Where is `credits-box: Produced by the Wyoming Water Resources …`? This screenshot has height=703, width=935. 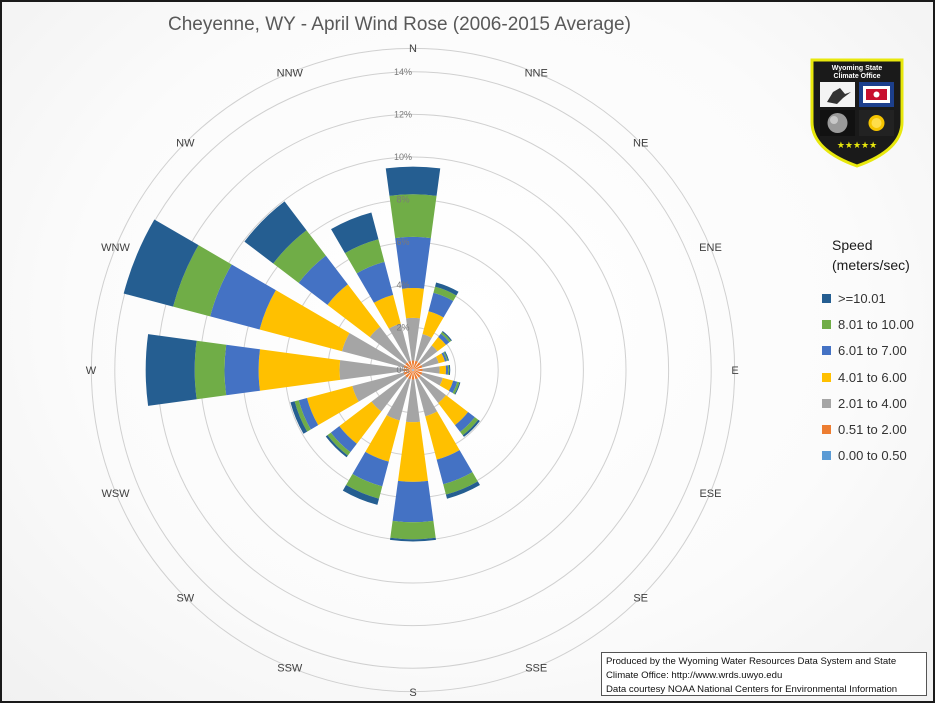 credits-box: Produced by the Wyoming Water Resources … is located at coordinates (764, 674).